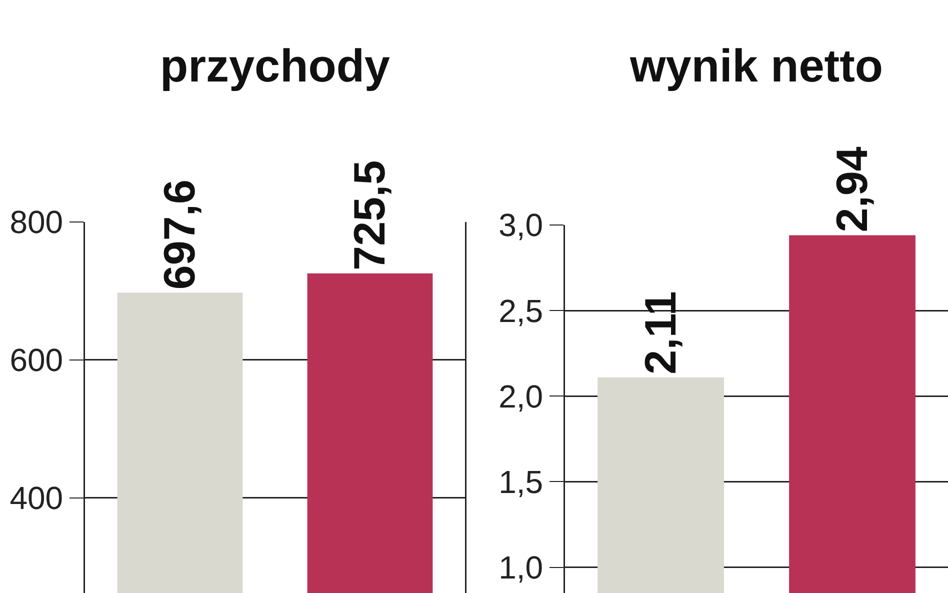 The height and width of the screenshot is (593, 948). Describe the element at coordinates (37, 360) in the screenshot. I see `y-tick-label: 600` at that location.